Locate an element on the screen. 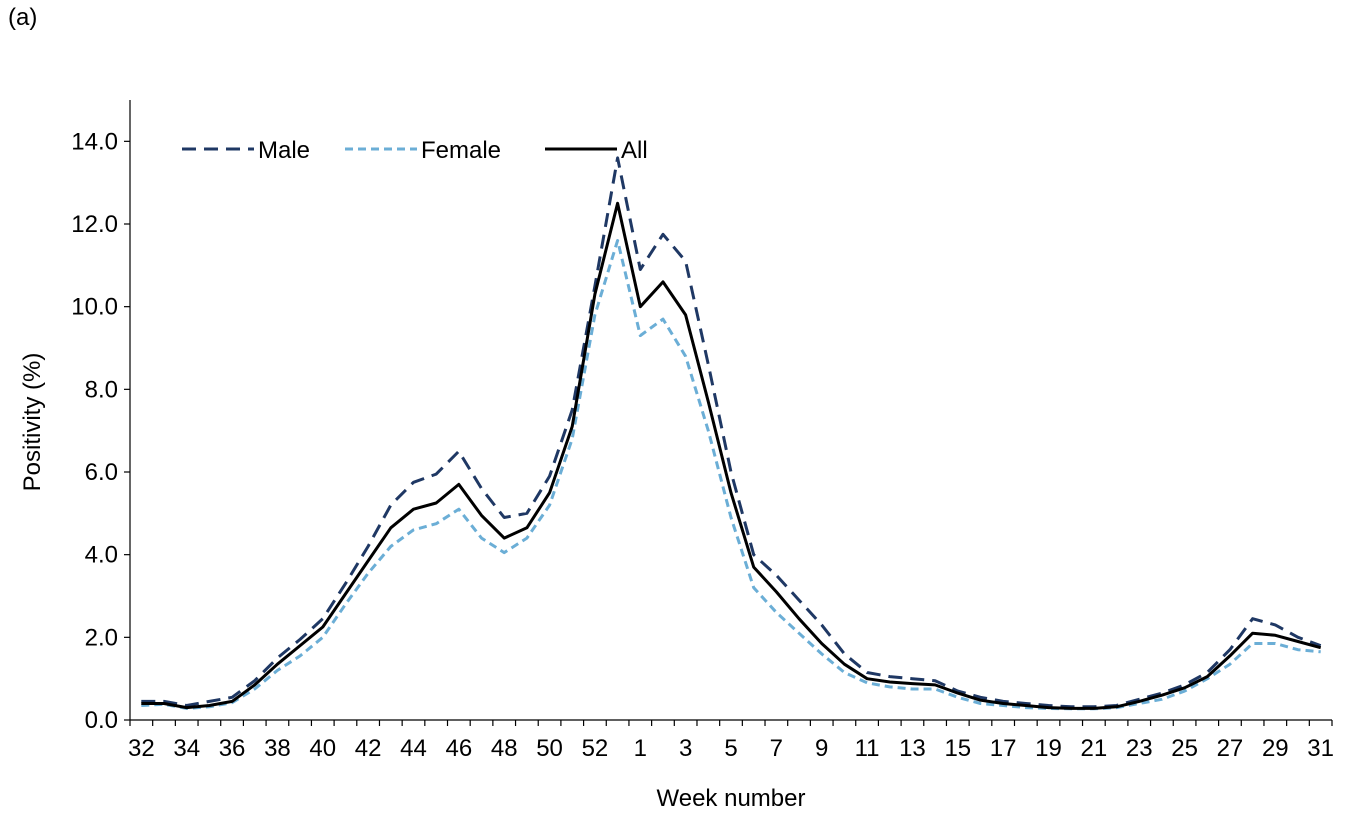  x-tick-label: 13 is located at coordinates (912, 748).